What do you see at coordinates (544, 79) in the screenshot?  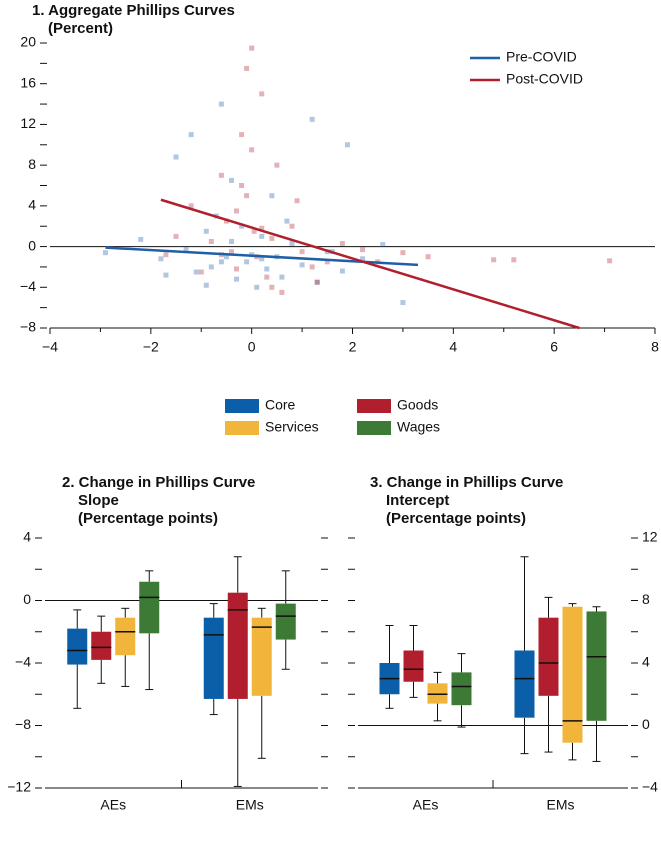 I see `legend-label: Post-COVID` at bounding box center [544, 79].